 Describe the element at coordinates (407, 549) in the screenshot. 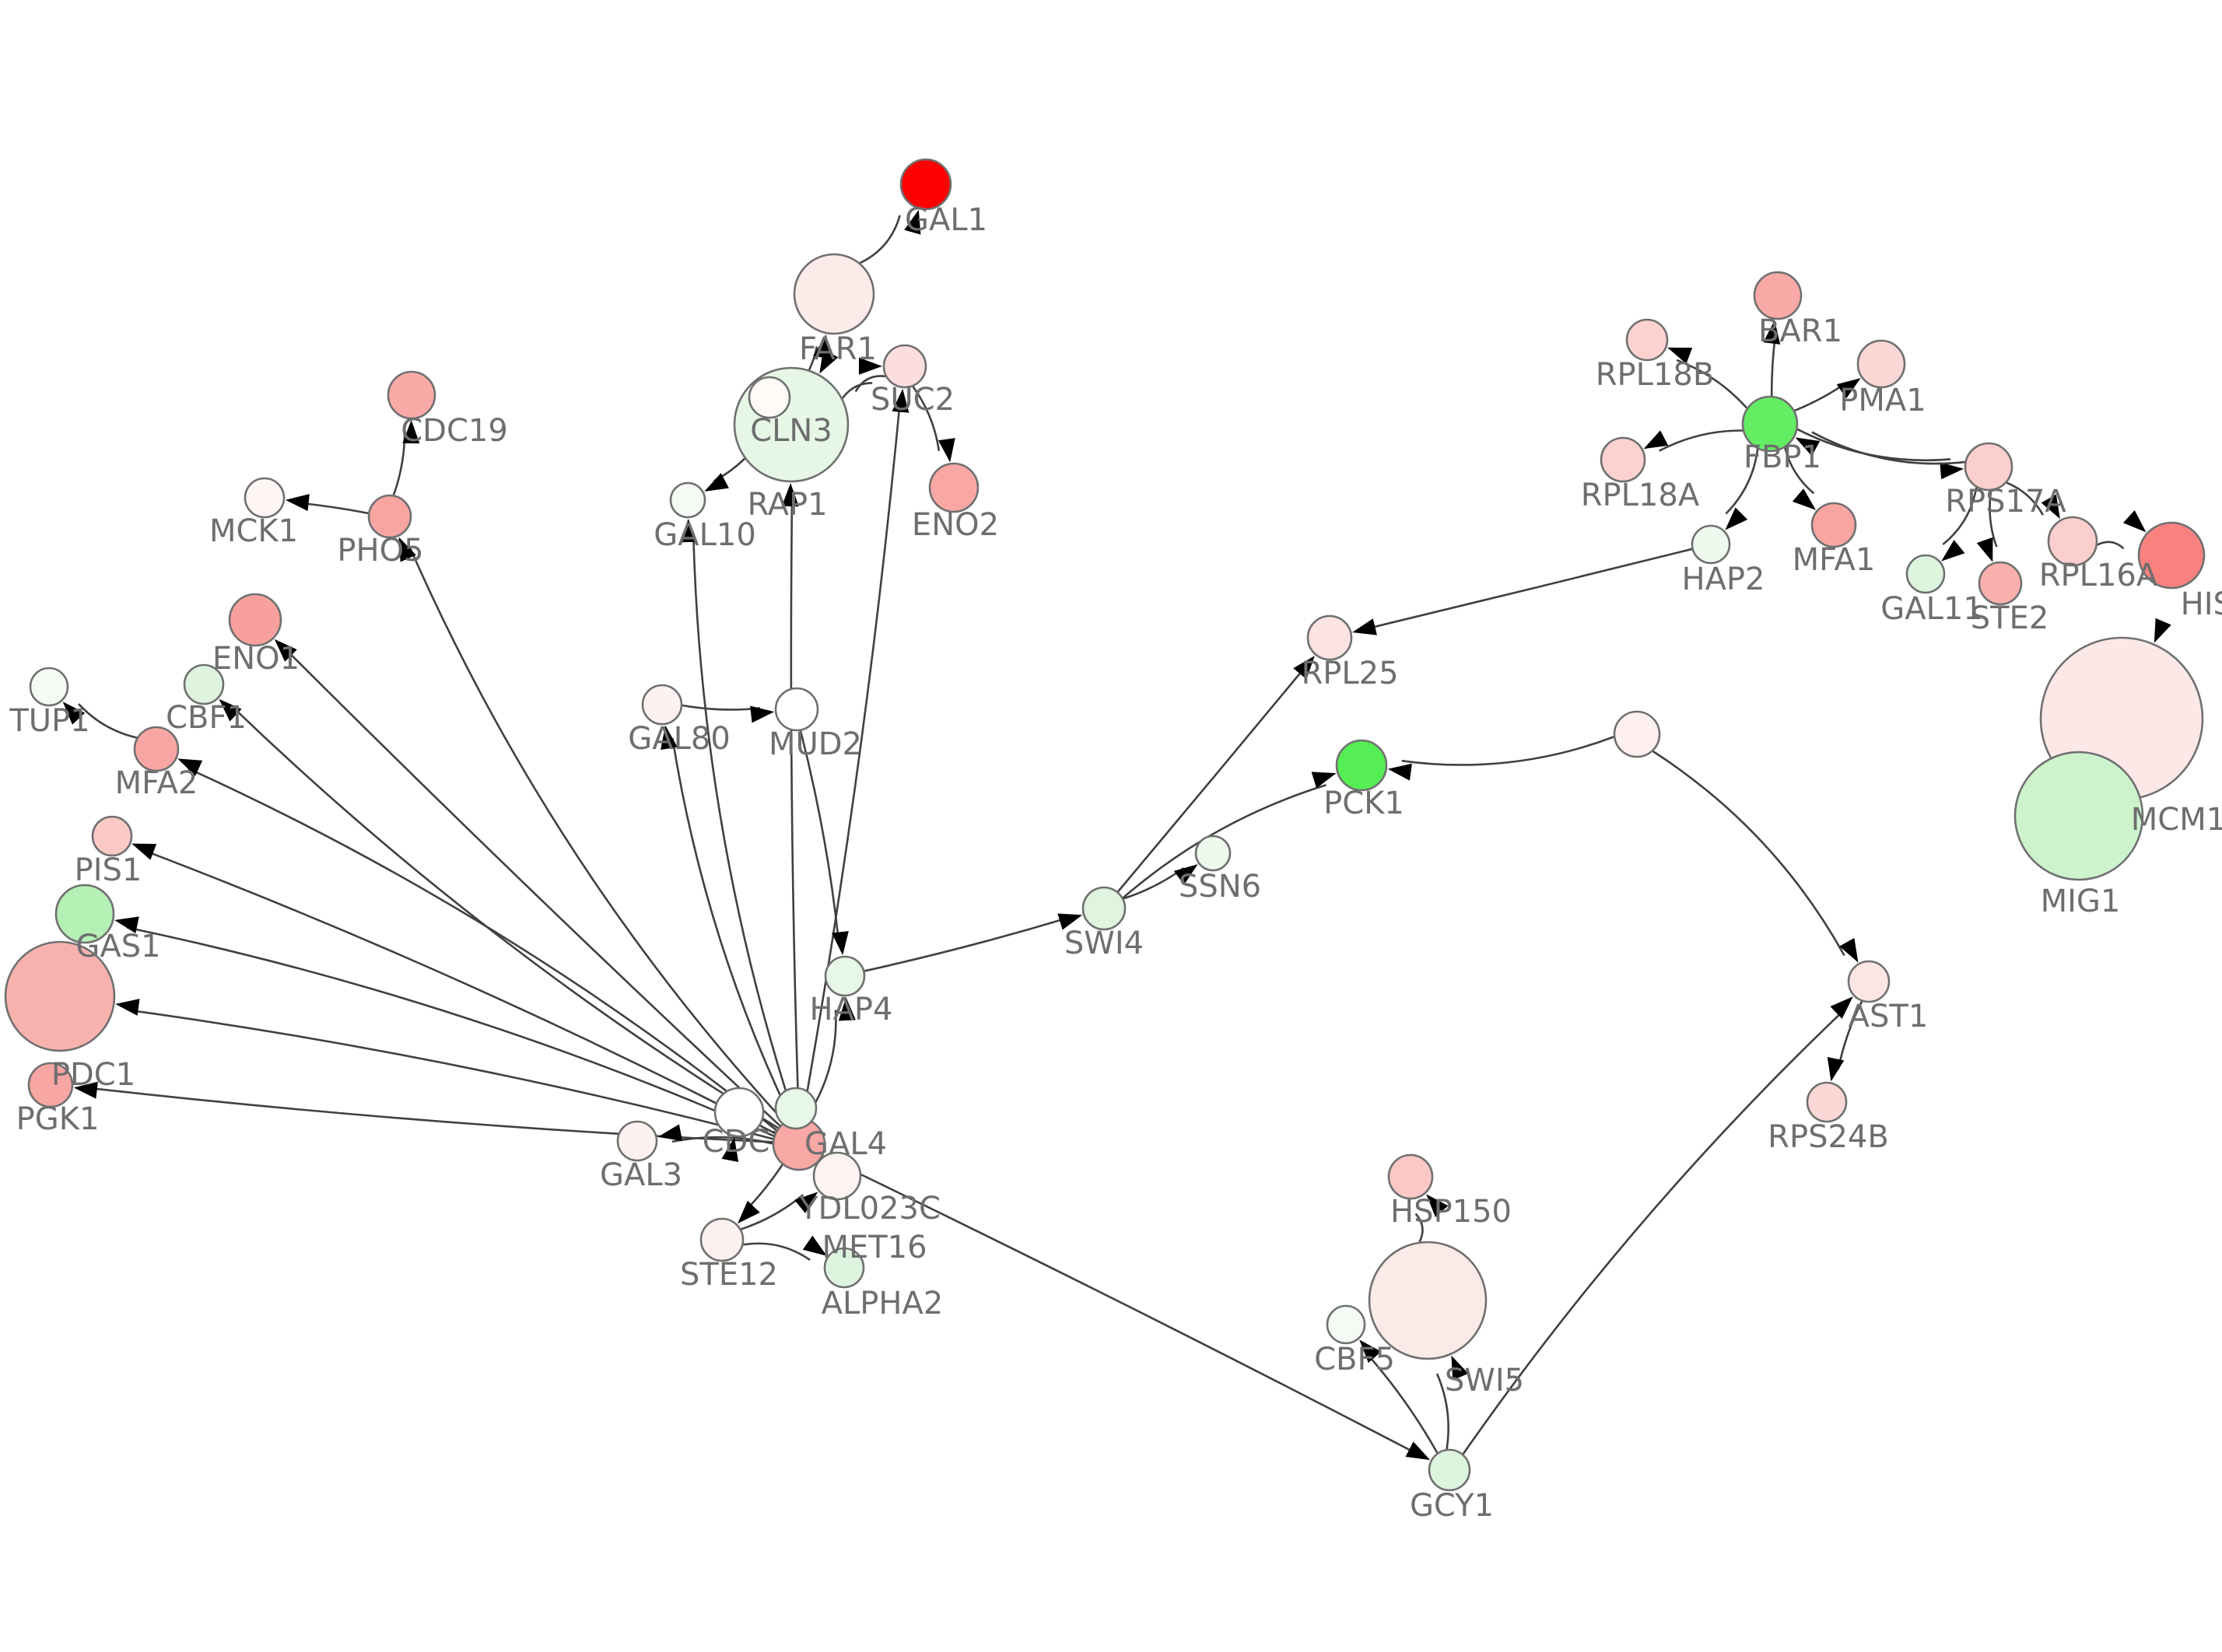

I see `arrowhead-pho5` at that location.